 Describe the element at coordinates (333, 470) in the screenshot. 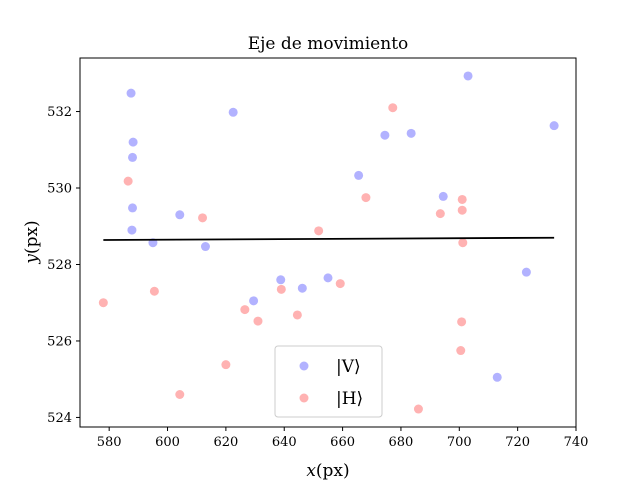

I see `x-axis-unit: (px)` at that location.